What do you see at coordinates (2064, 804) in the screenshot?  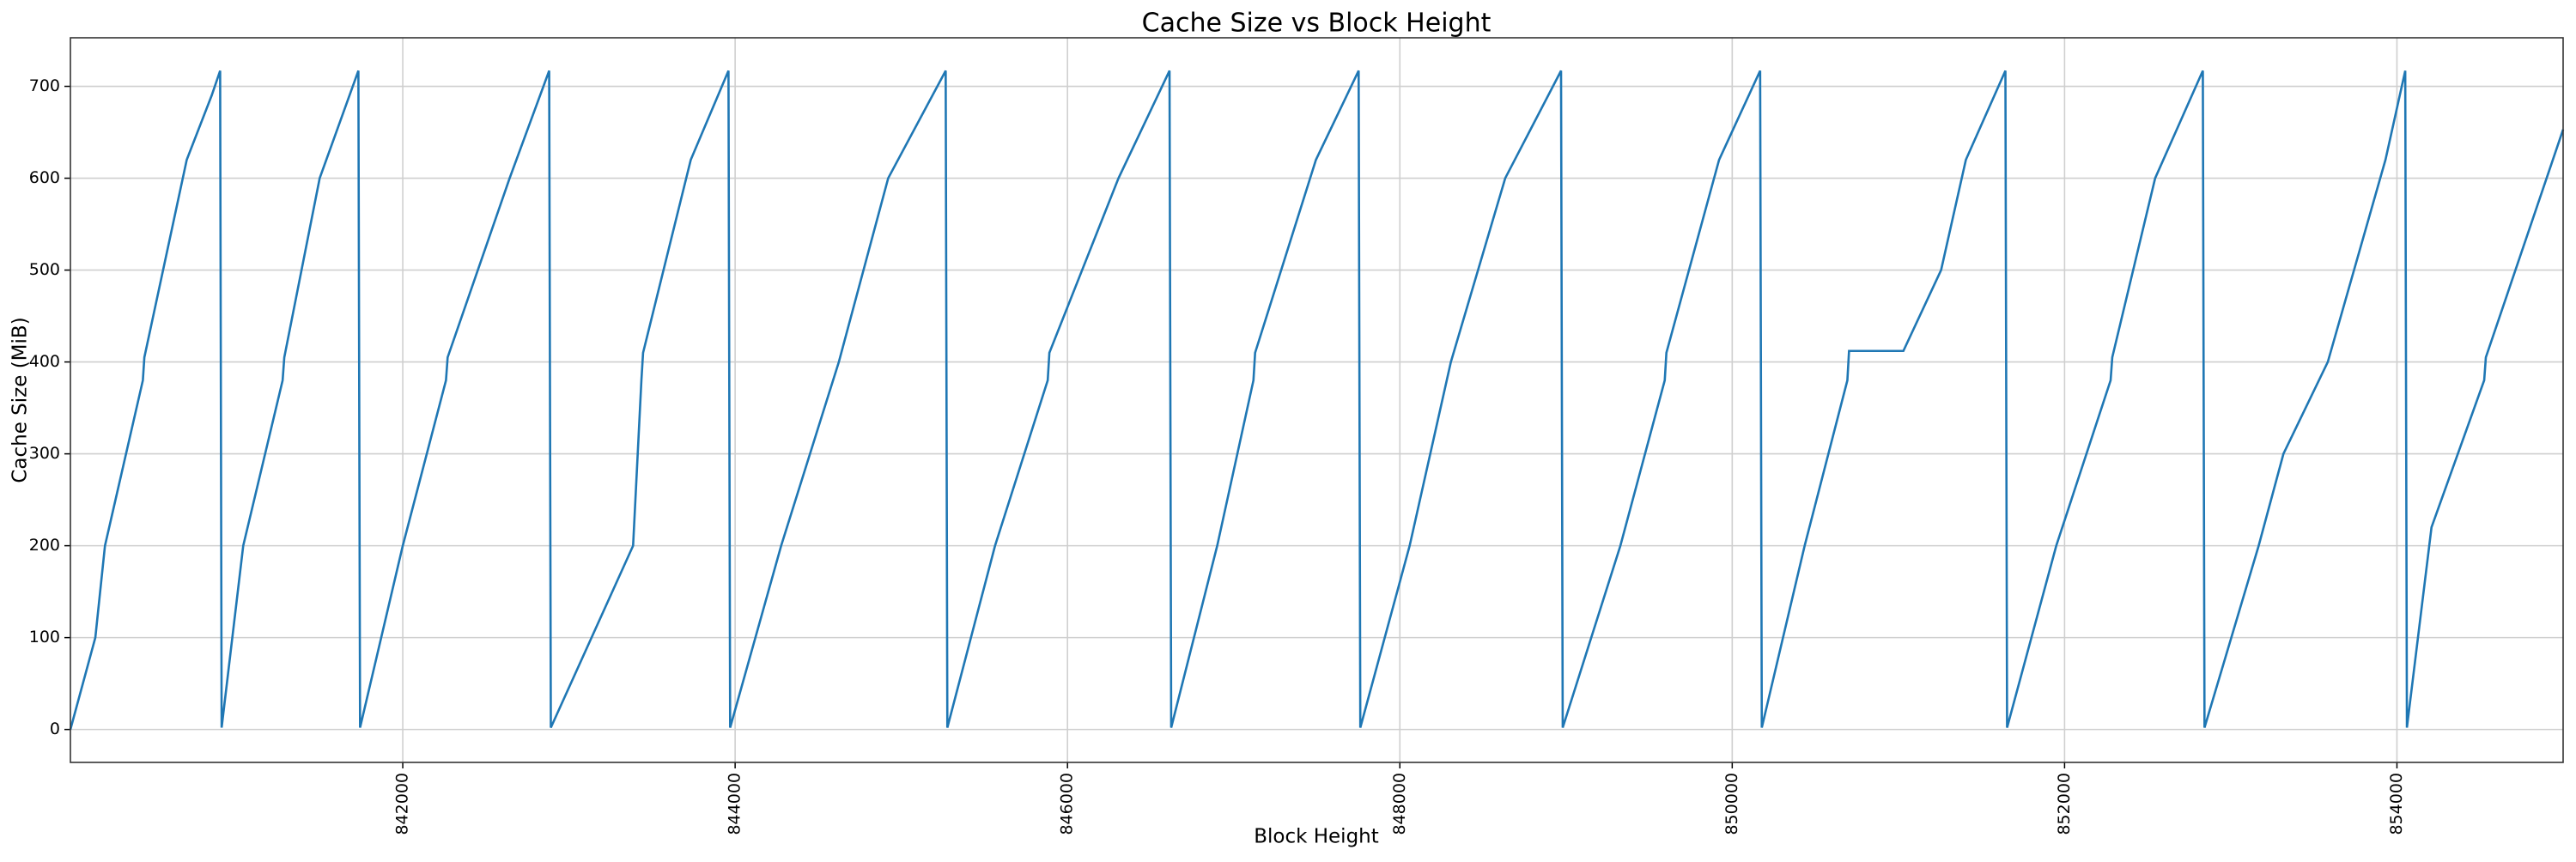 I see `x-tick-label: 852000` at bounding box center [2064, 804].